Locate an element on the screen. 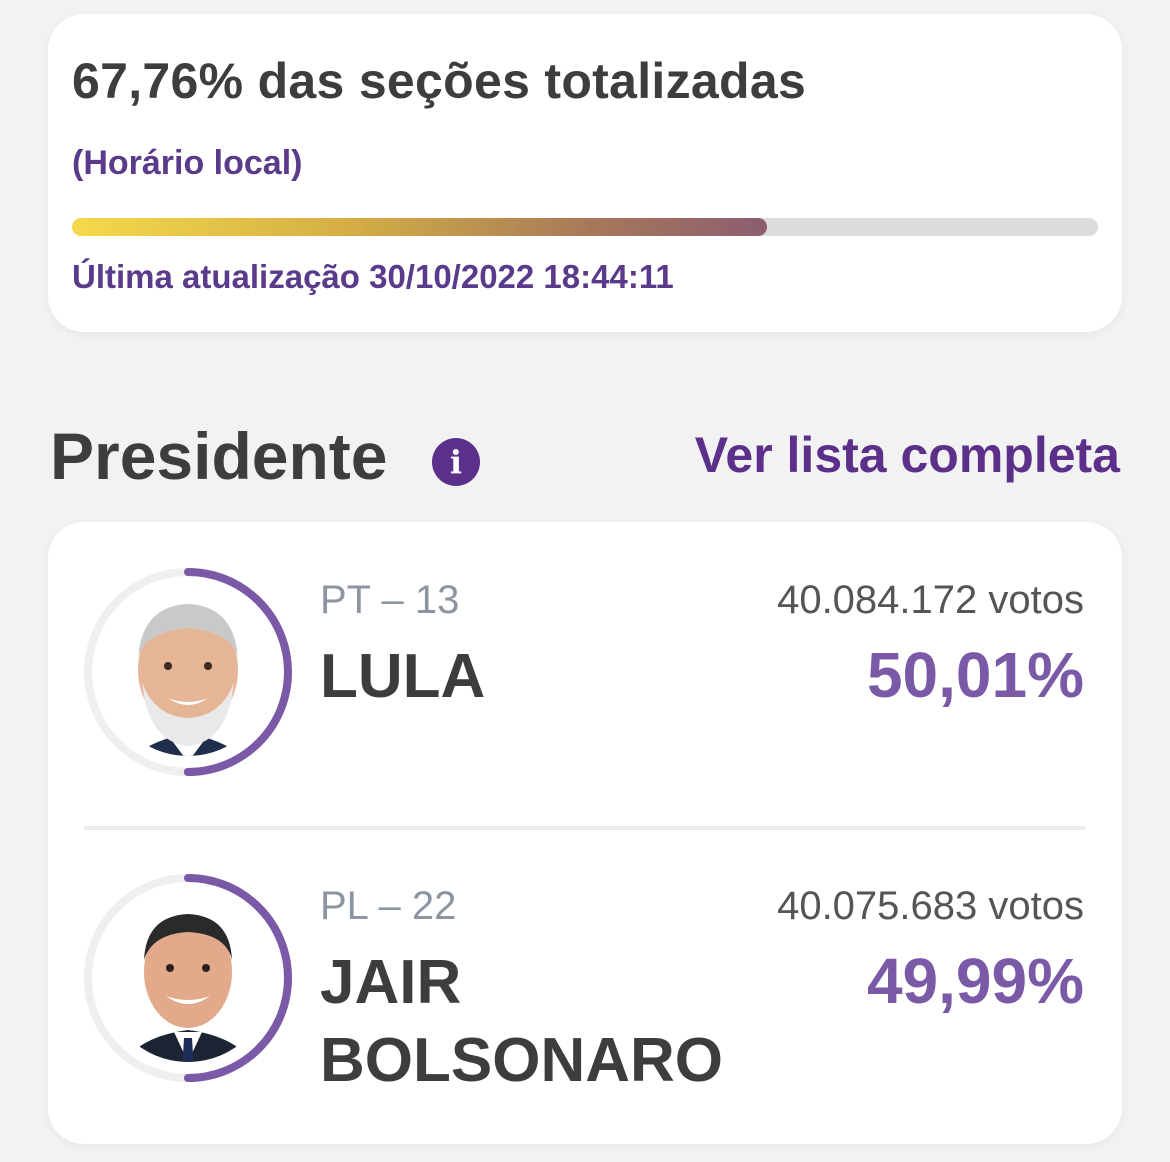 The width and height of the screenshot is (1170, 1162). local-time-label: (Horário local) is located at coordinates (187, 163).